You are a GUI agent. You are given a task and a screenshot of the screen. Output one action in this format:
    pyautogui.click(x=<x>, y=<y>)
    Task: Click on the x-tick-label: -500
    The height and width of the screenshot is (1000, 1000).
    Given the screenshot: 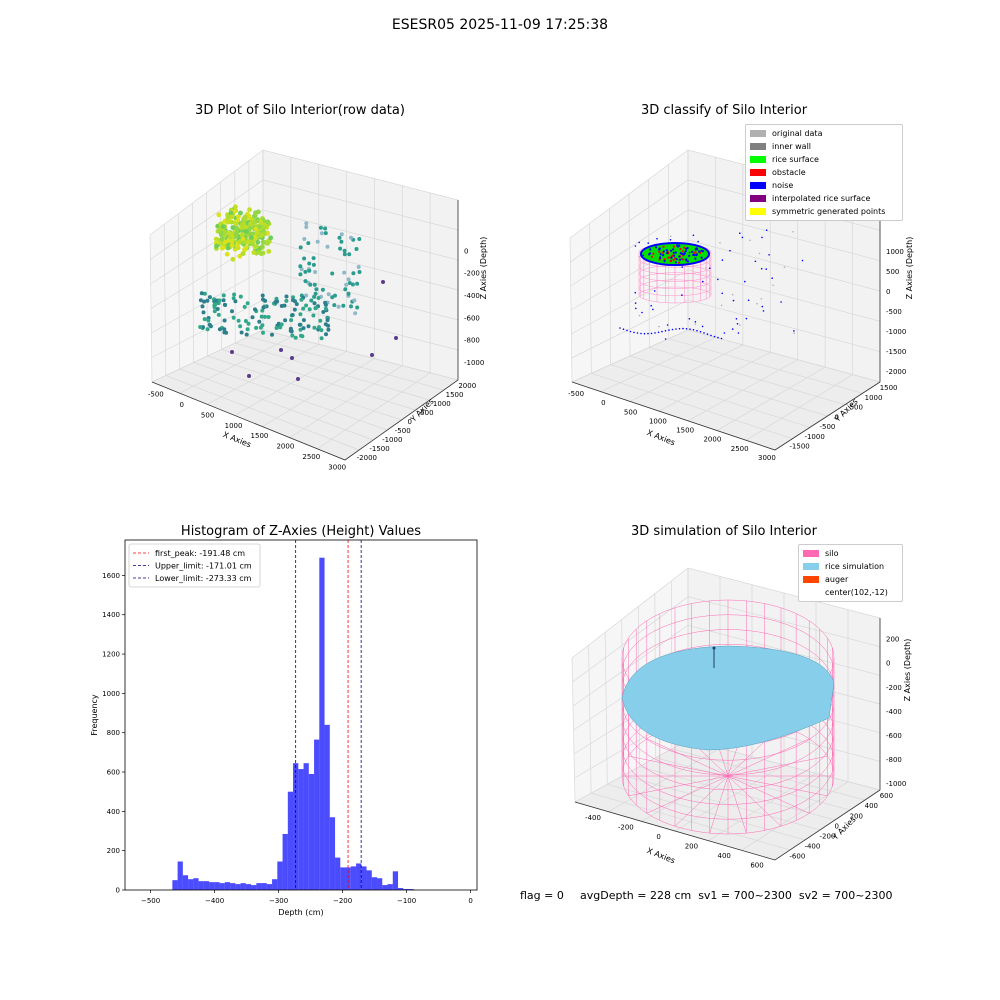 What is the action you would take?
    pyautogui.click(x=156, y=394)
    